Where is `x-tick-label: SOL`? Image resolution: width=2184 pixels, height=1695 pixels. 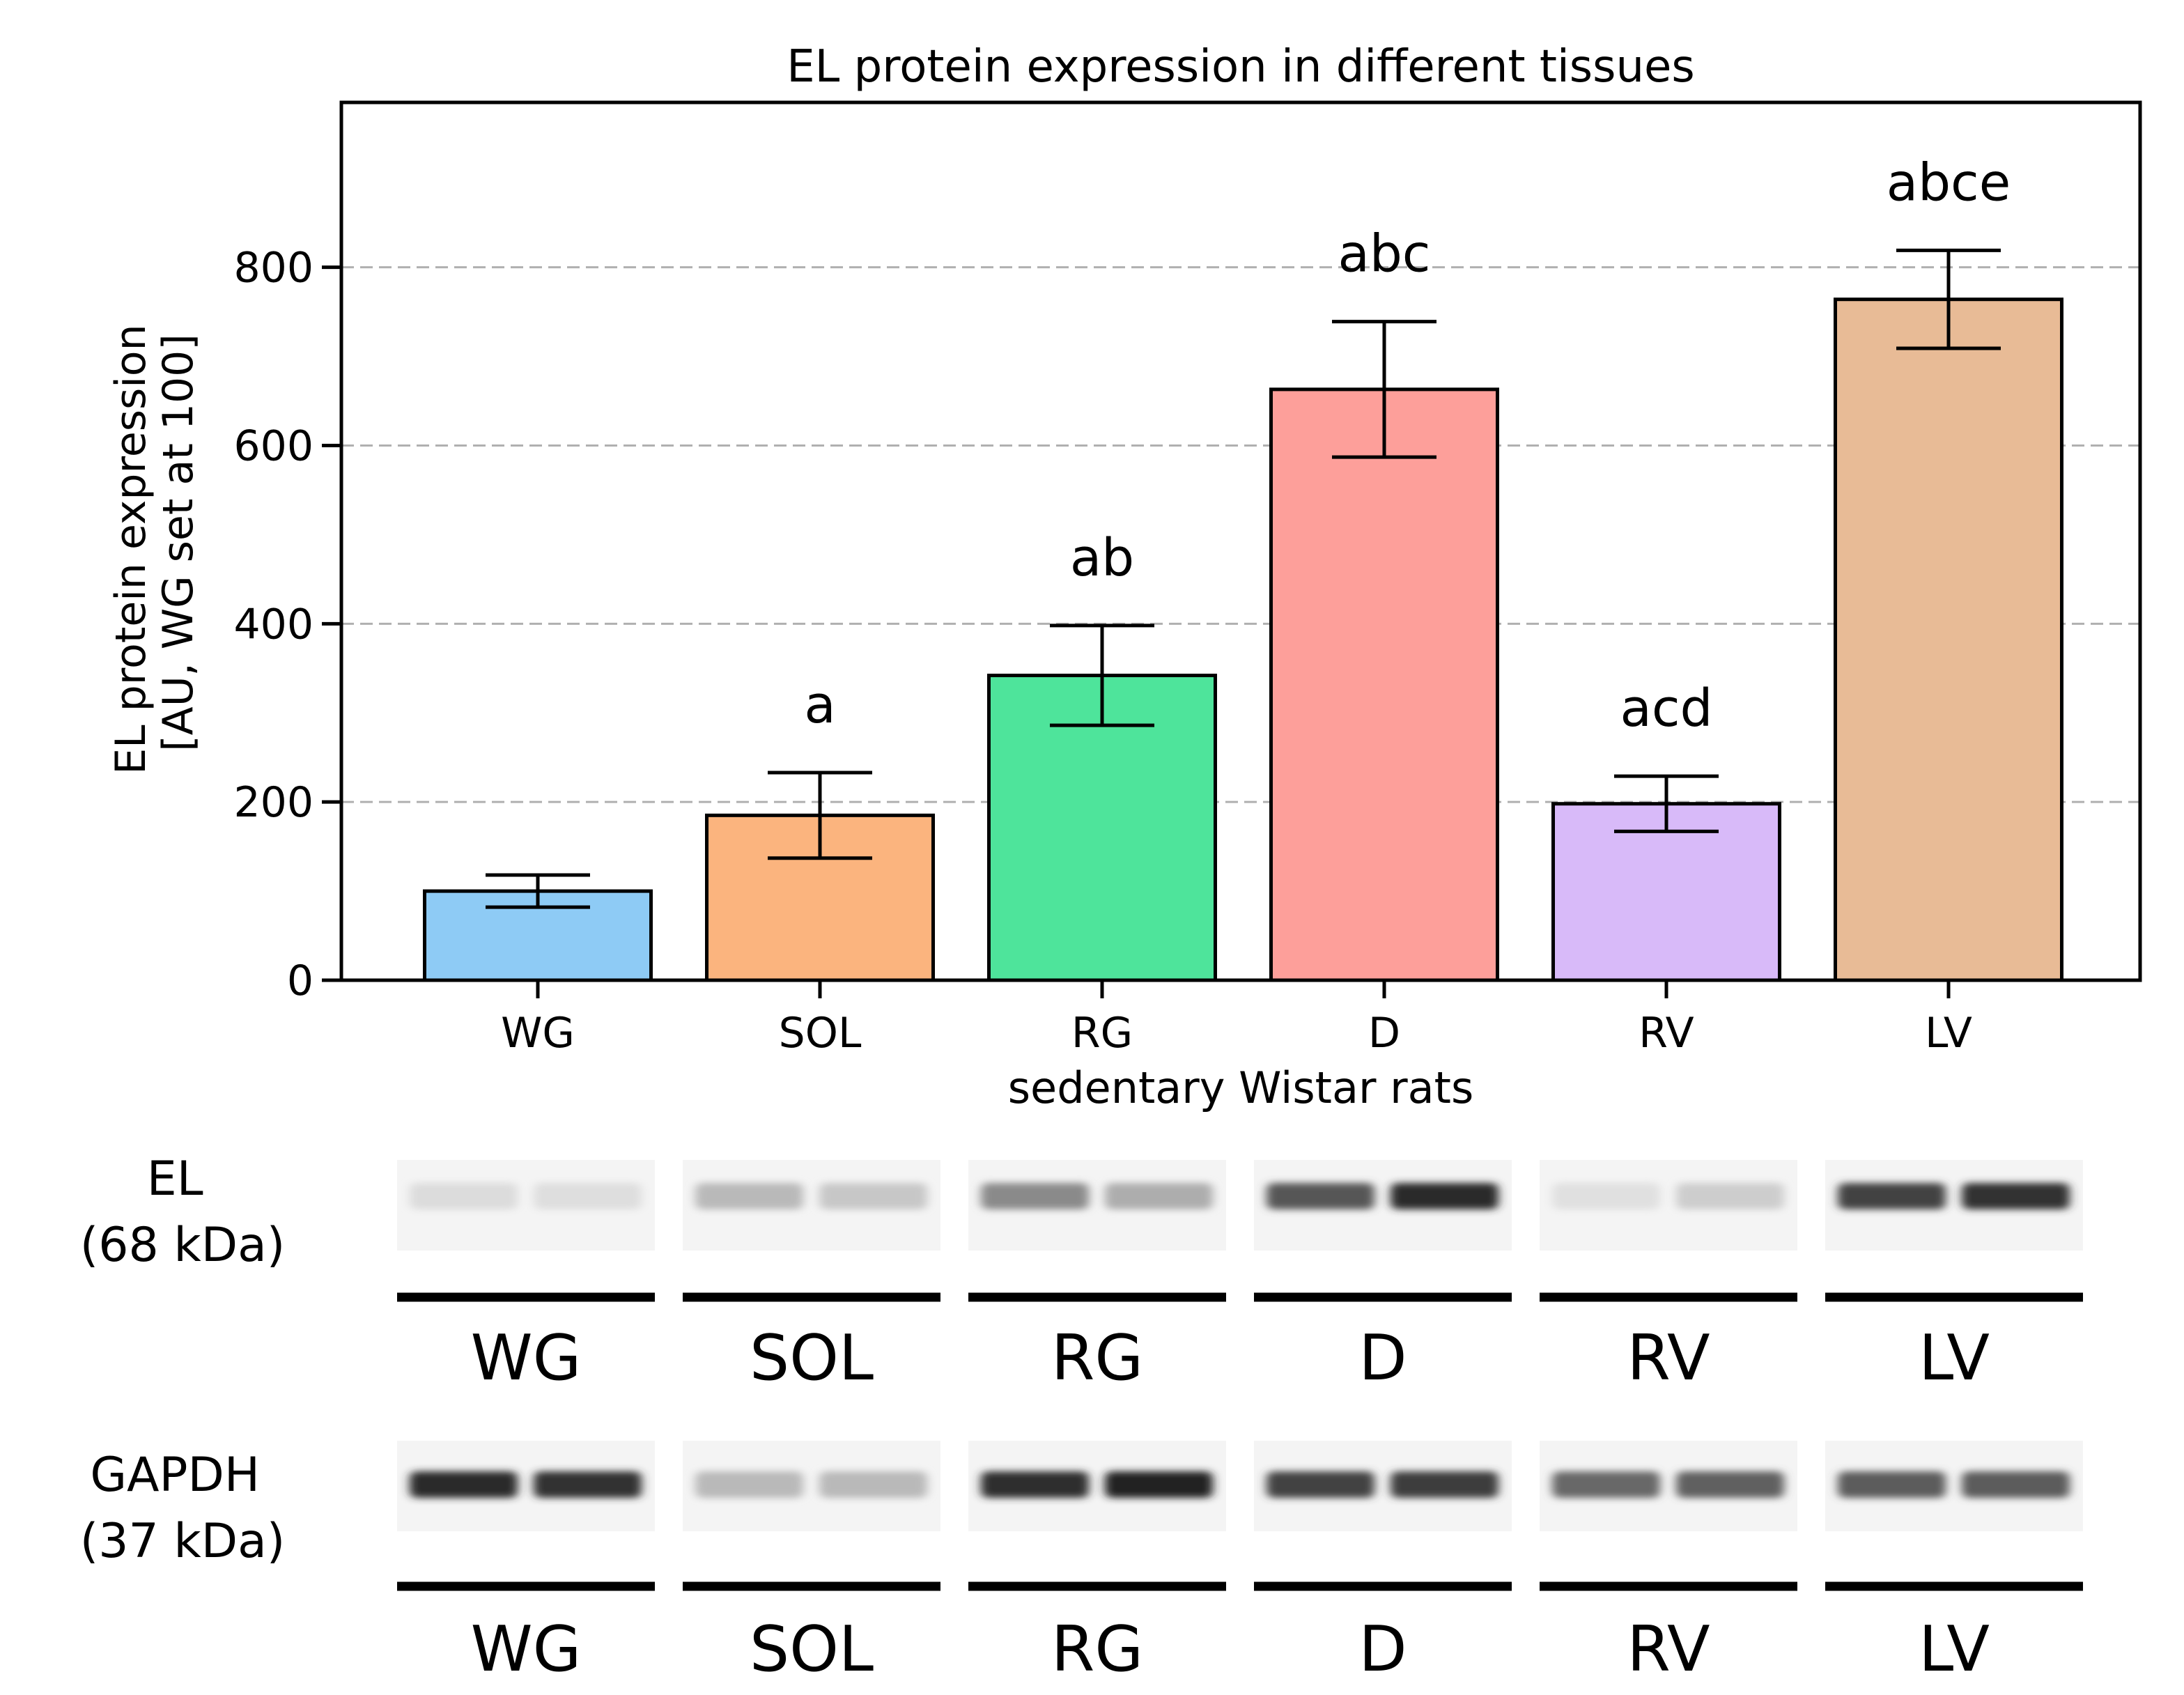
x-tick-label: SOL is located at coordinates (820, 1033).